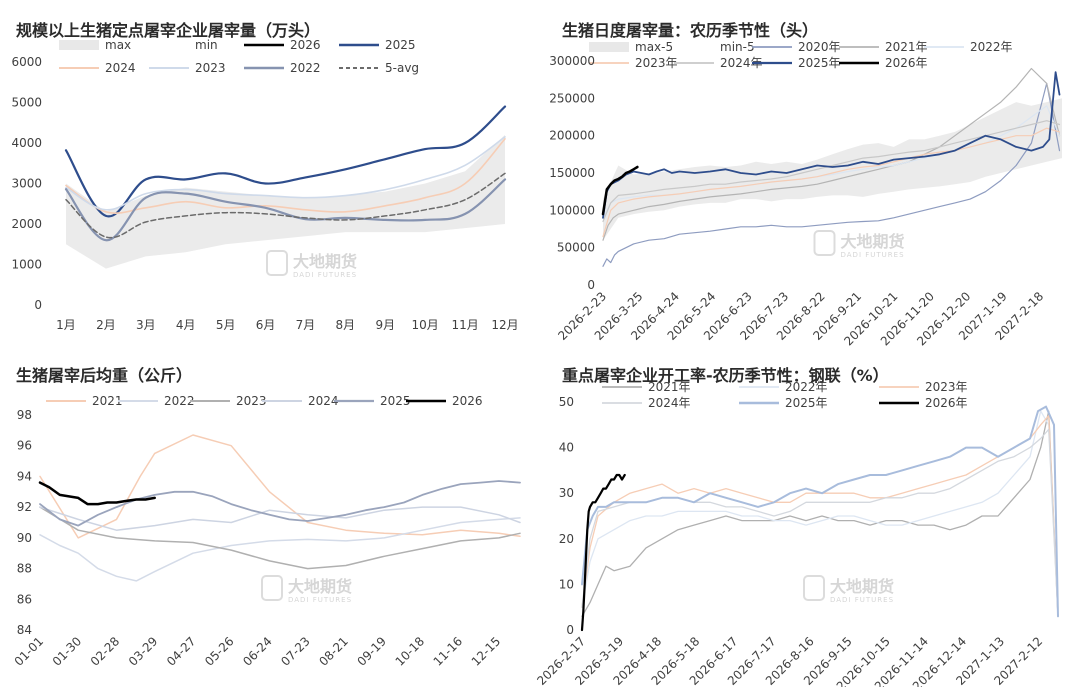 The width and height of the screenshot is (1080, 687). Describe the element at coordinates (97, 493) in the screenshot. I see `series-line-2026` at that location.